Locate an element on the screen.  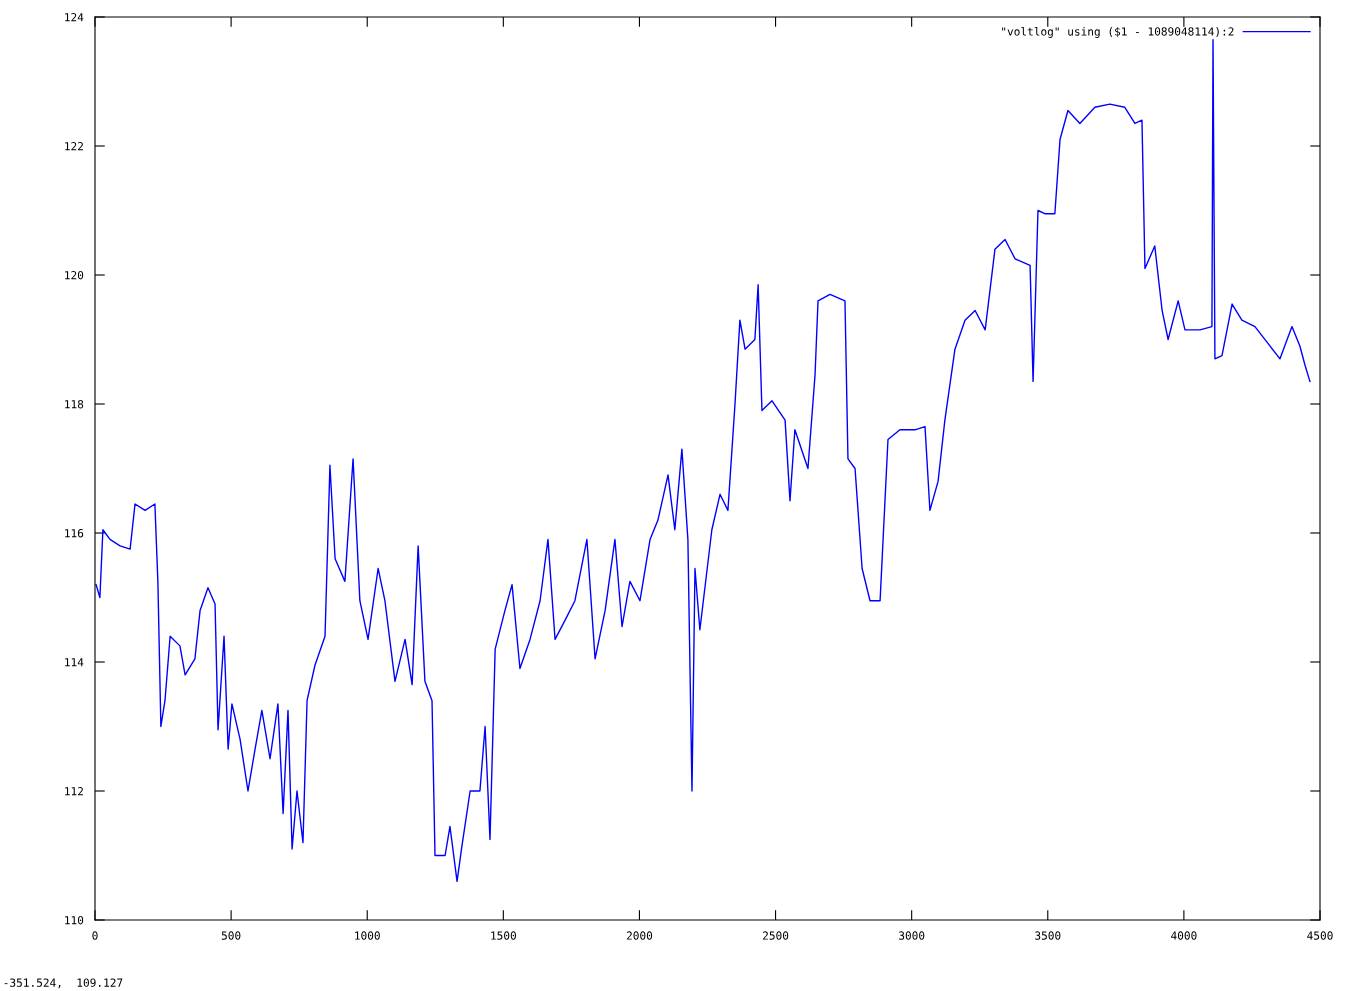
x-tick-label: 3500 is located at coordinates (1048, 935).